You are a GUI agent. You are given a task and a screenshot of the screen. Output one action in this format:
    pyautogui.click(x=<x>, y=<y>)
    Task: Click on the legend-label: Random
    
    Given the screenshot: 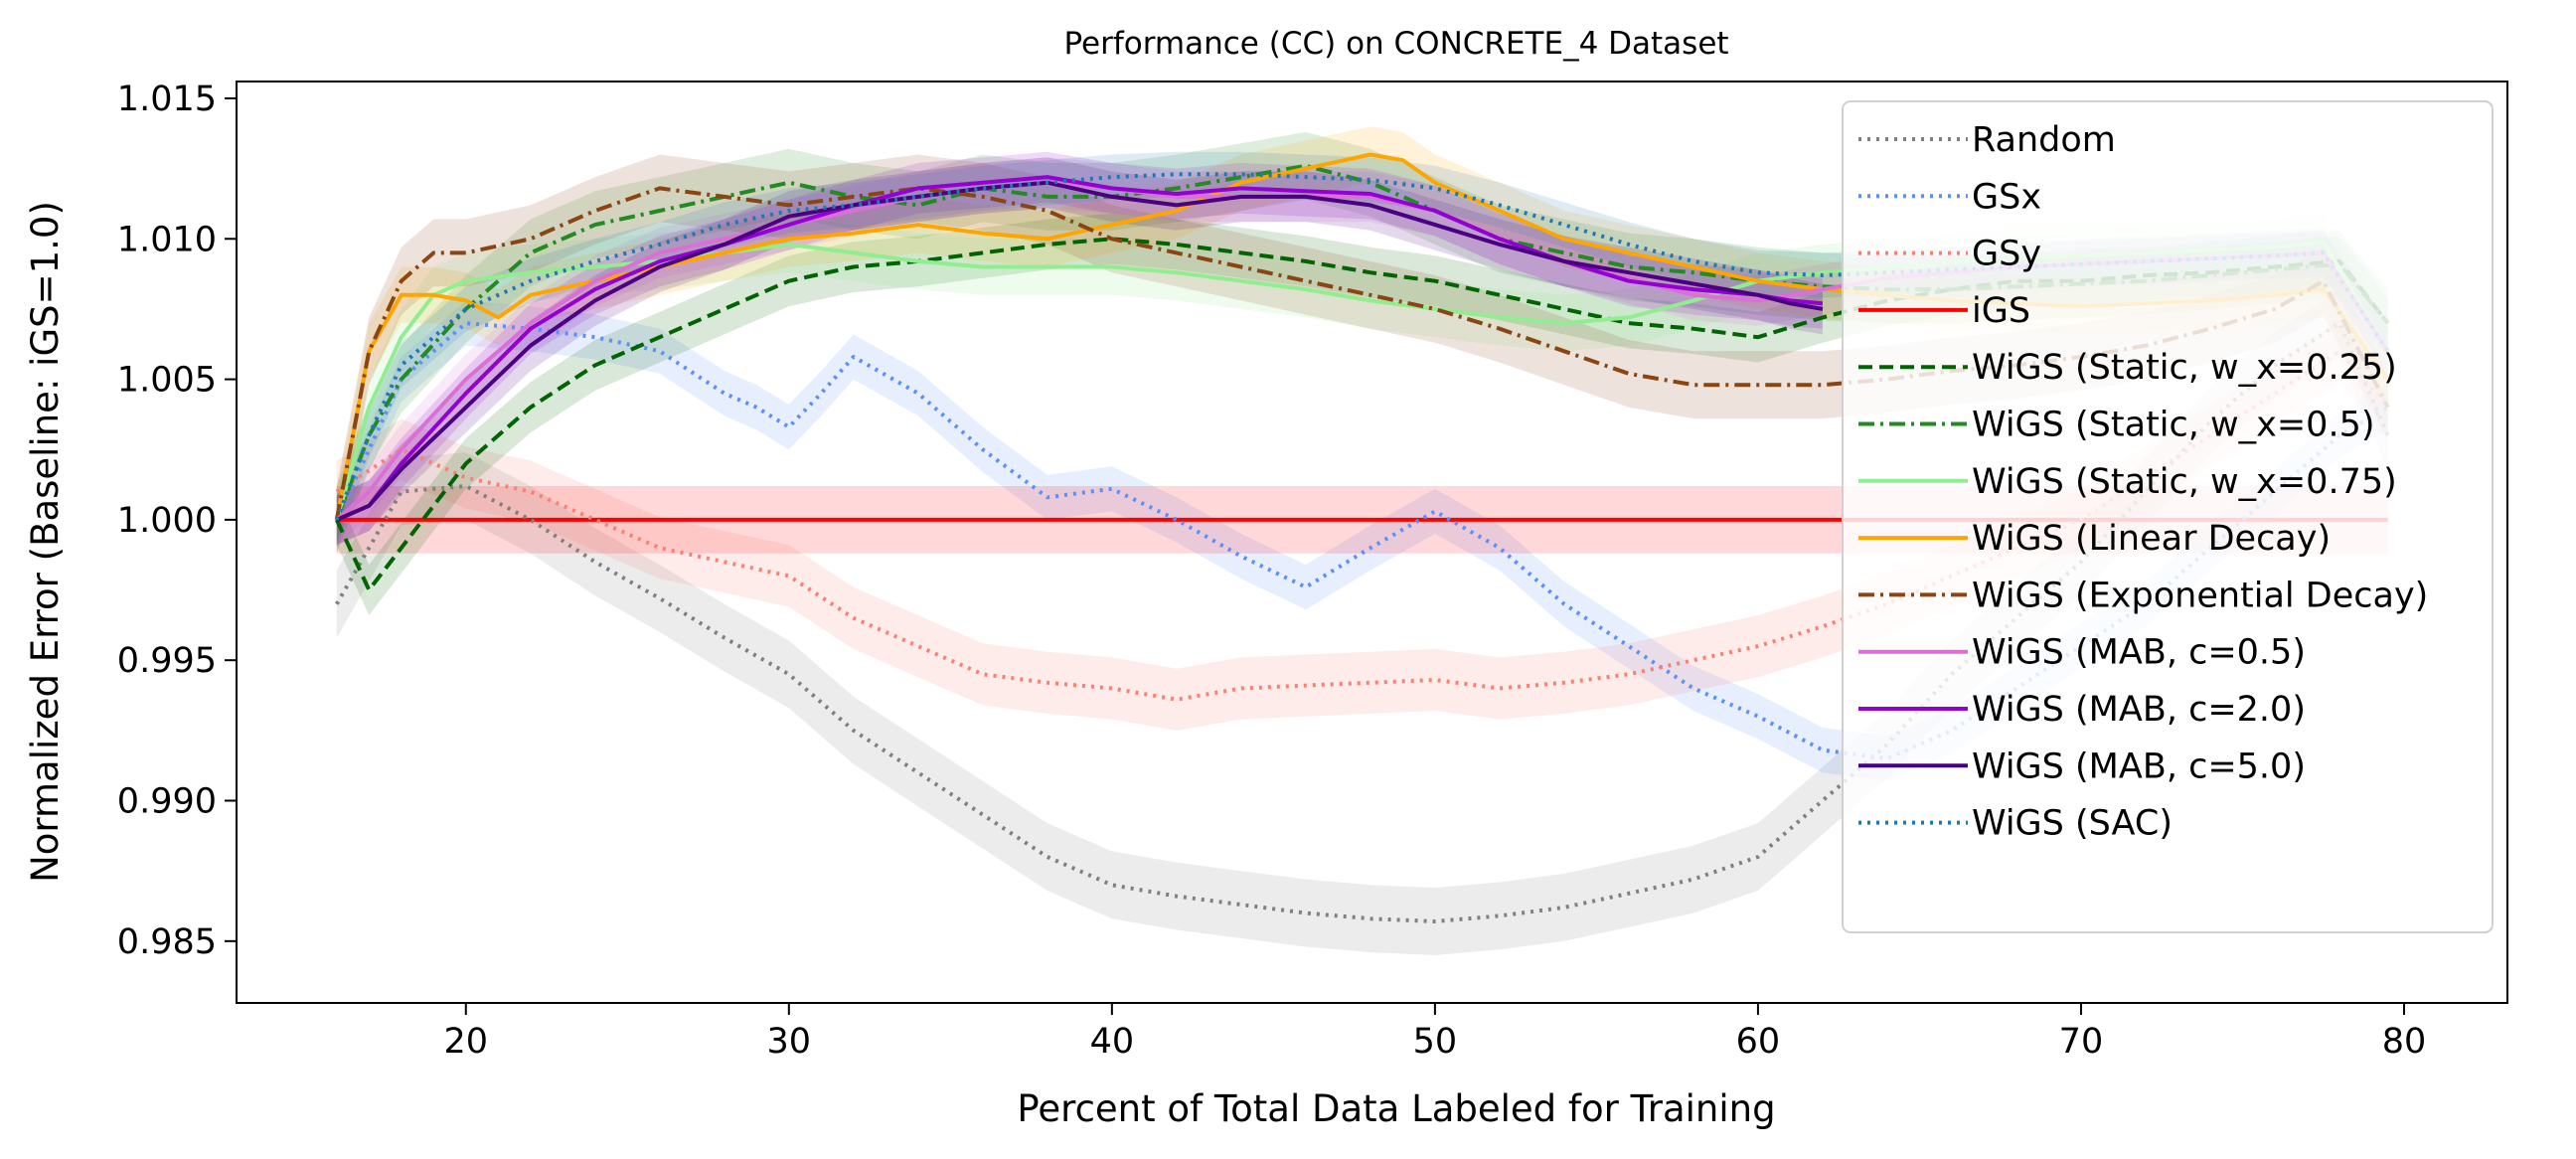 What is the action you would take?
    pyautogui.click(x=2044, y=140)
    